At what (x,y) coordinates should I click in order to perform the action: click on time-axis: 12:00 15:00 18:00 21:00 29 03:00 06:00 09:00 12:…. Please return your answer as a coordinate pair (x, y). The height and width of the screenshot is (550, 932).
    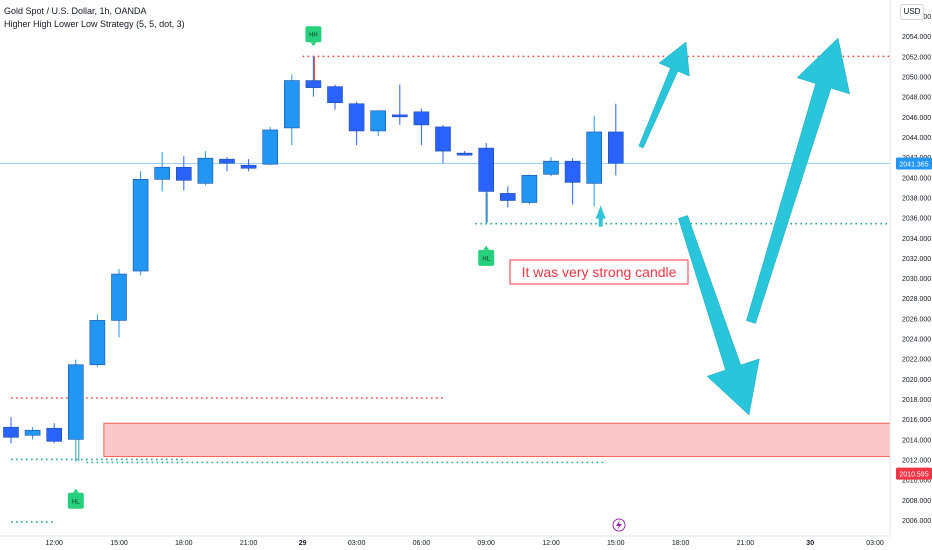
    Looking at the image, I should click on (445, 532).